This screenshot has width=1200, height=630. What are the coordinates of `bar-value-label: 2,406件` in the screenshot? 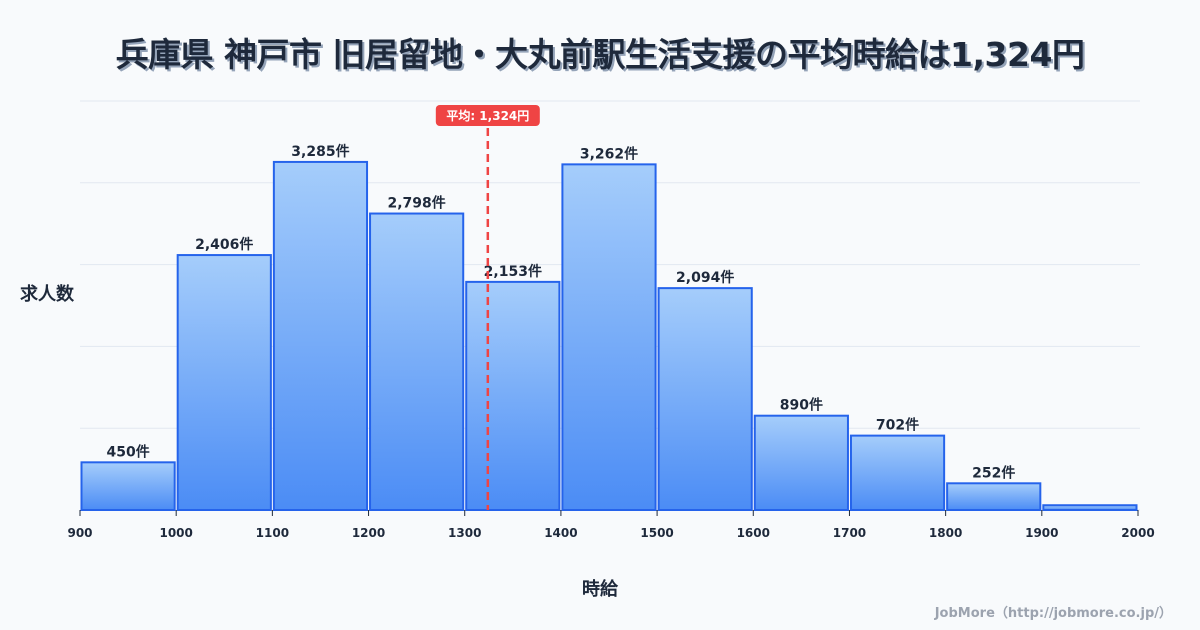 It's located at (224, 244).